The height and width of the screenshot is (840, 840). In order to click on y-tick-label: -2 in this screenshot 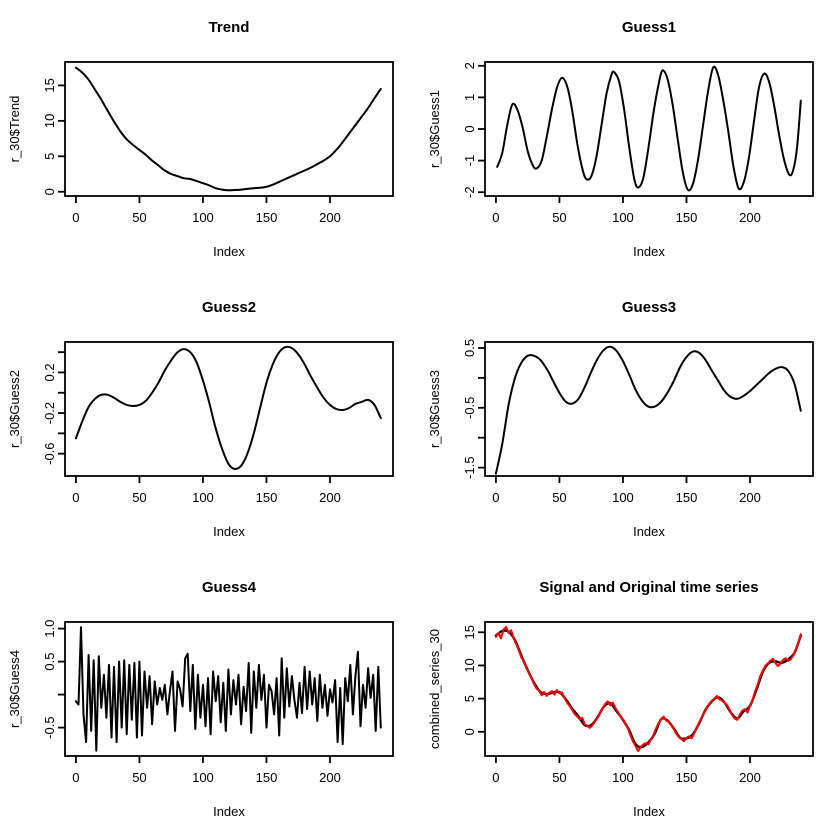, I will do `click(469, 192)`.